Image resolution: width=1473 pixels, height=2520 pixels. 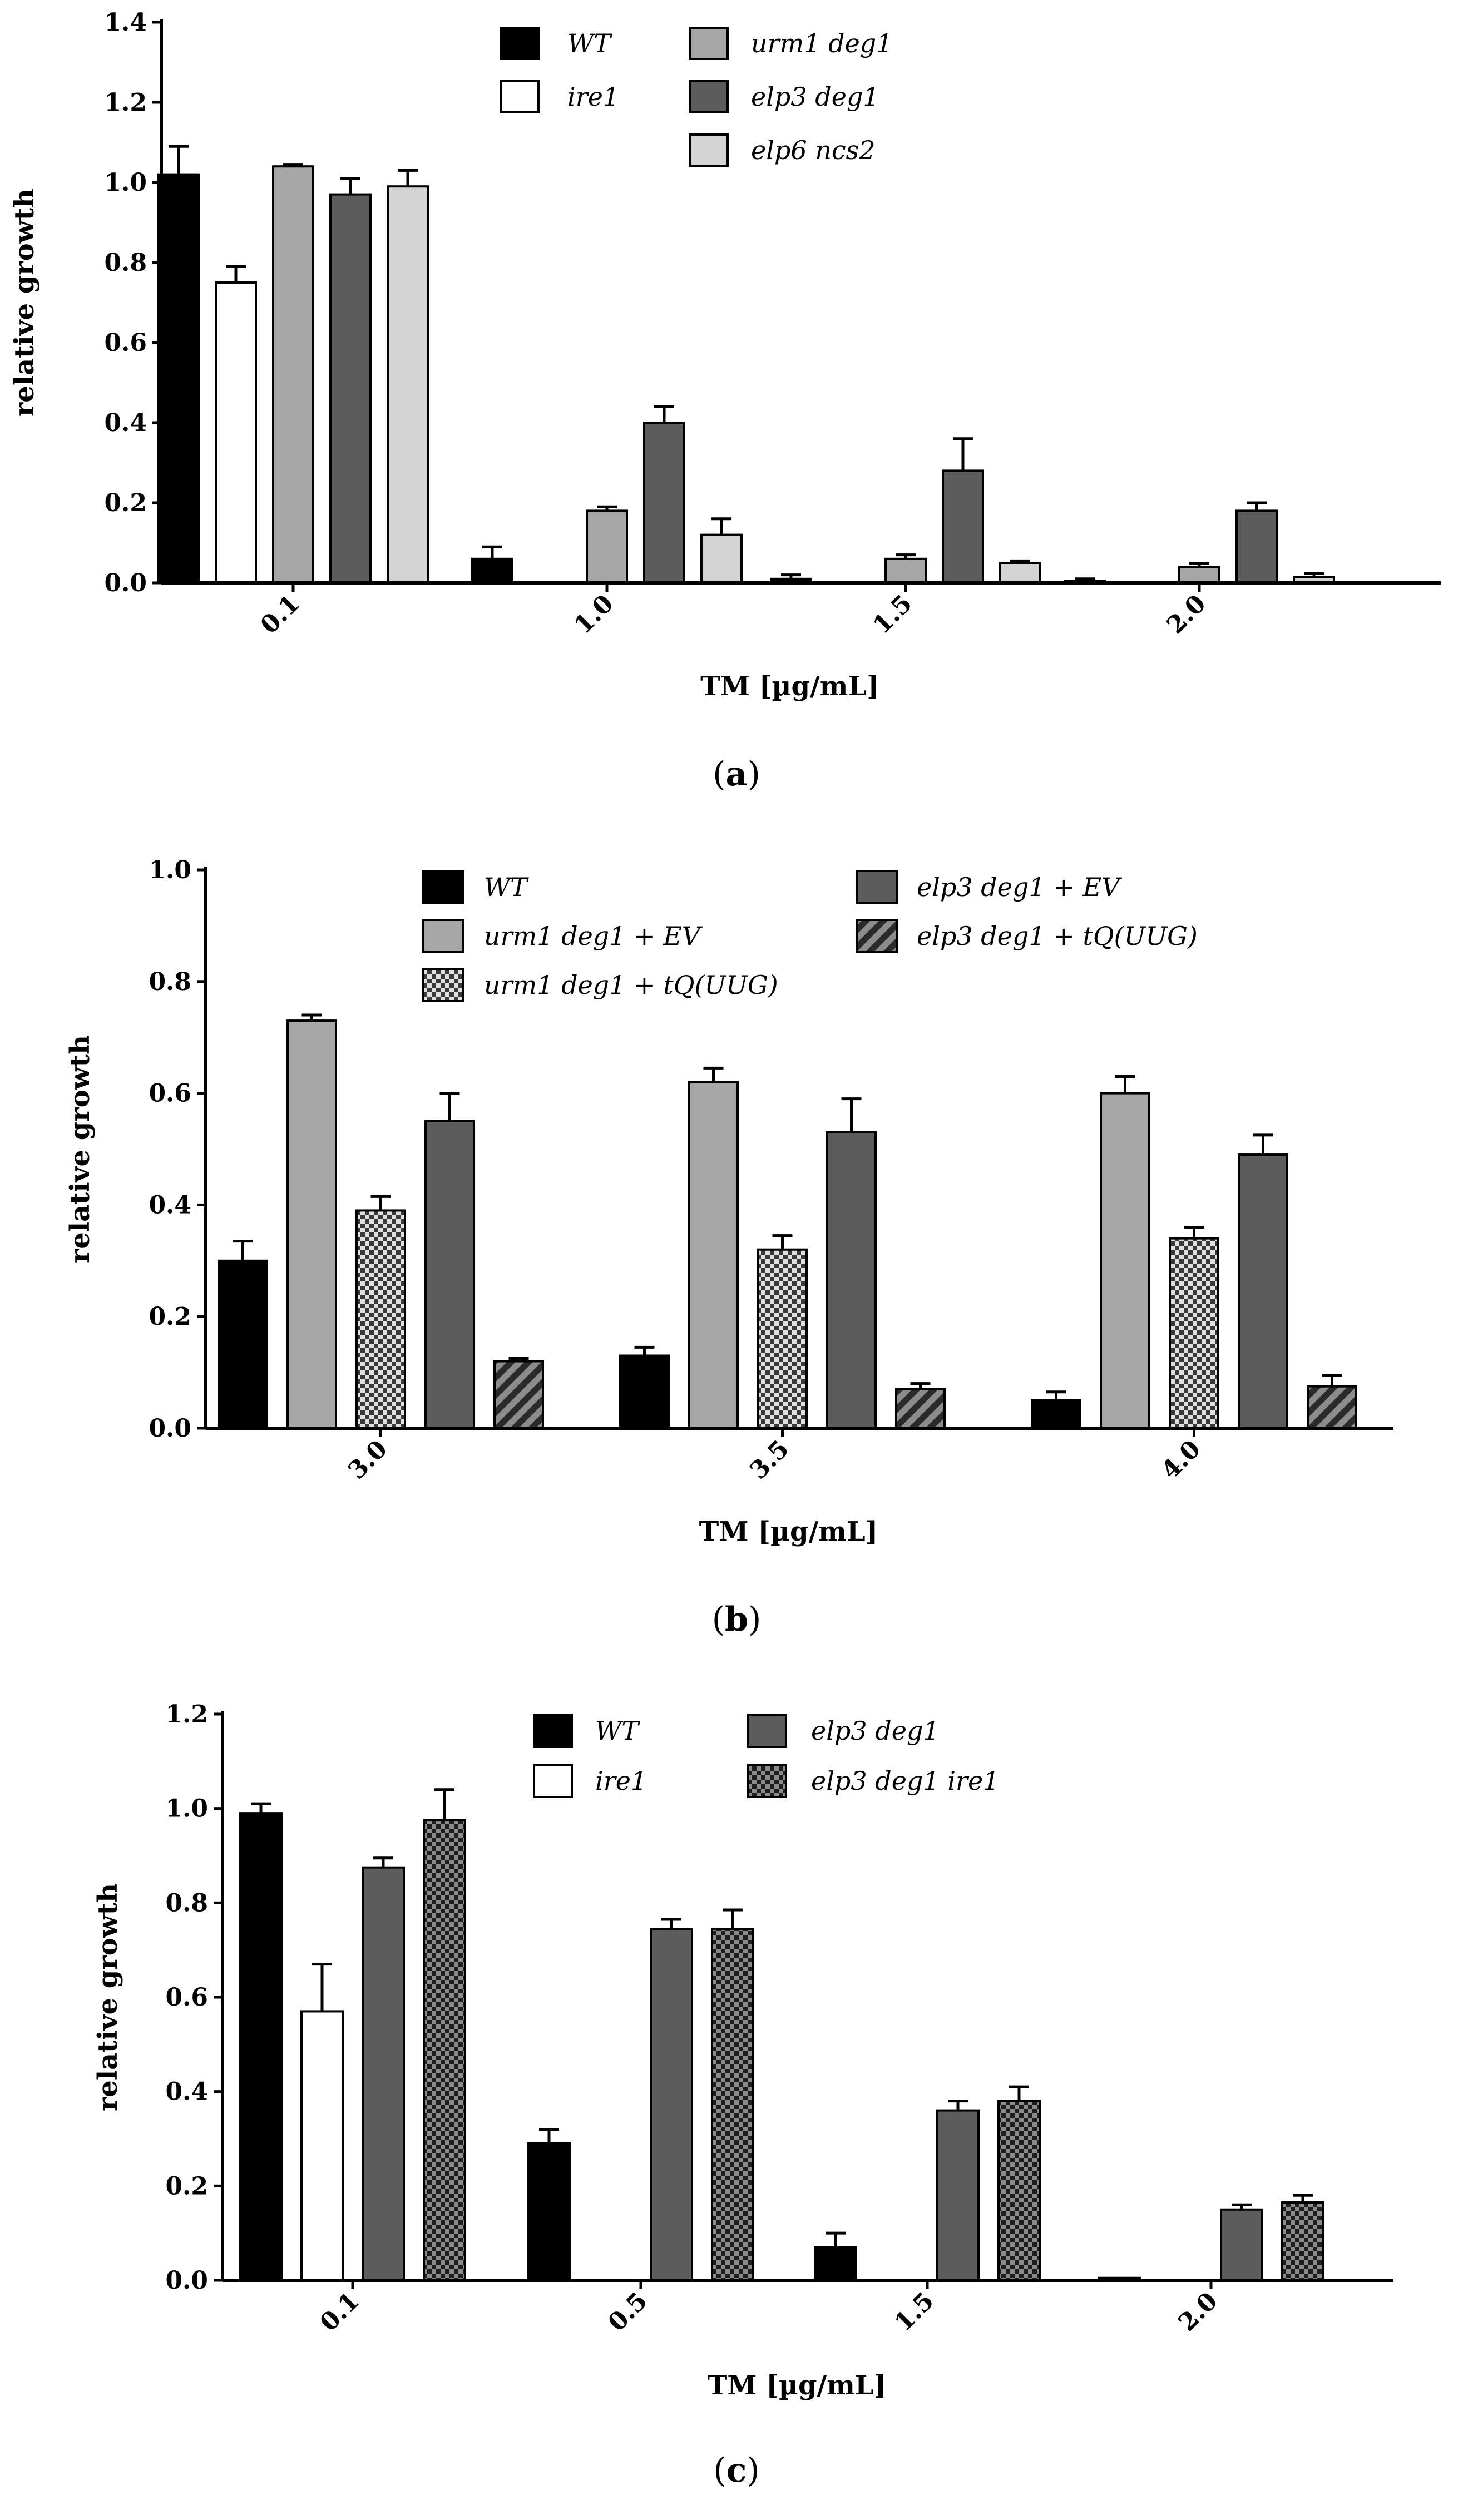 I want to click on panel-caption: (c), so click(x=736, y=2470).